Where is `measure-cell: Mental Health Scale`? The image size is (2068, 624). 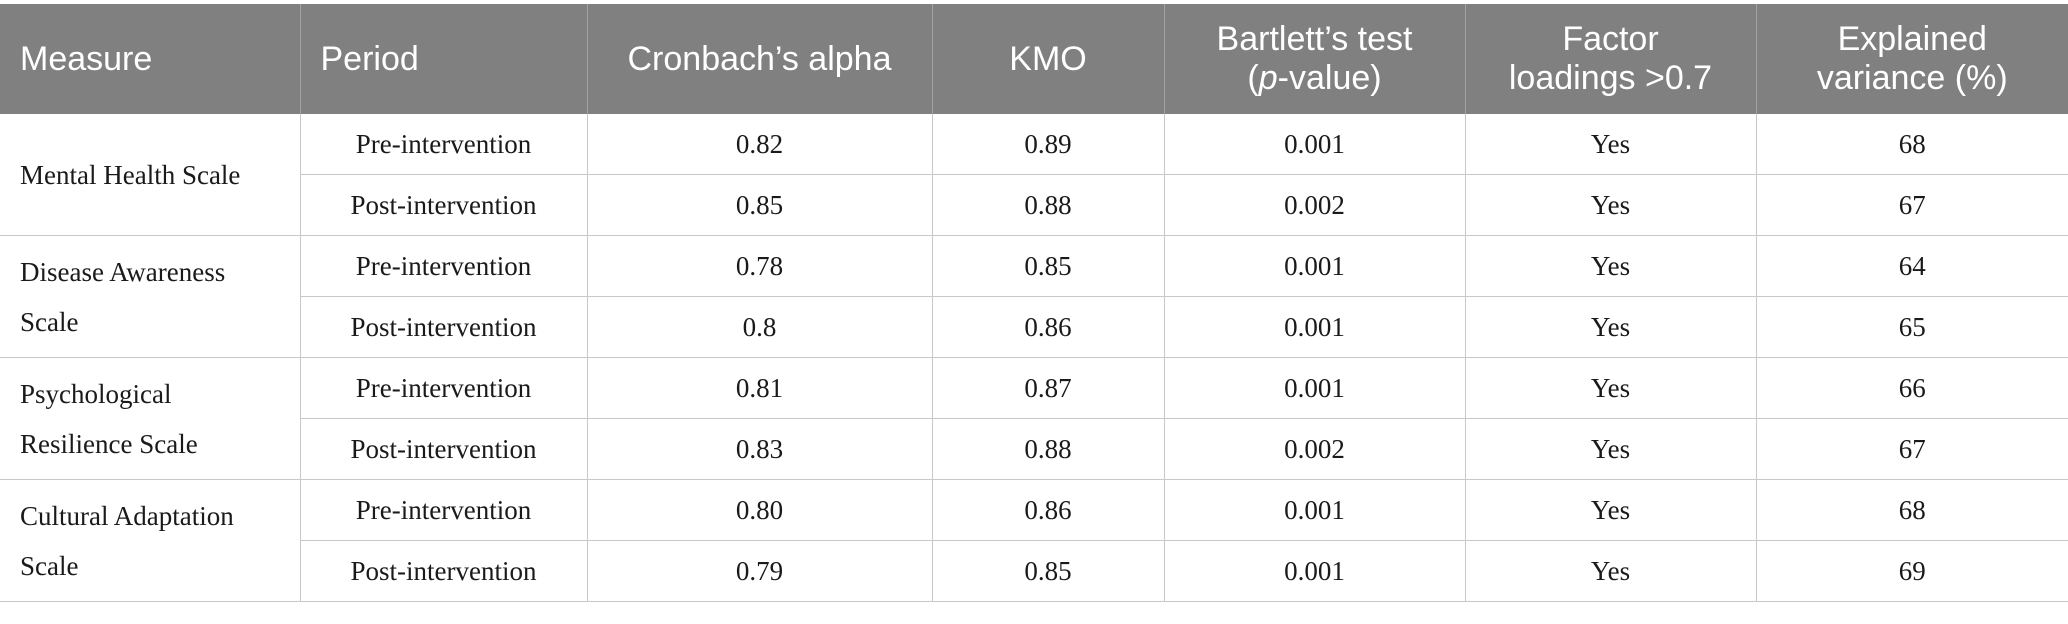 measure-cell: Mental Health Scale is located at coordinates (150, 175).